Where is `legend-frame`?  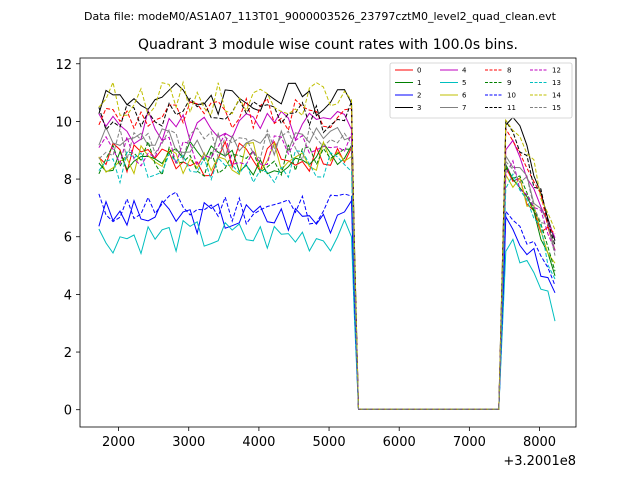 legend-frame is located at coordinates (481, 90).